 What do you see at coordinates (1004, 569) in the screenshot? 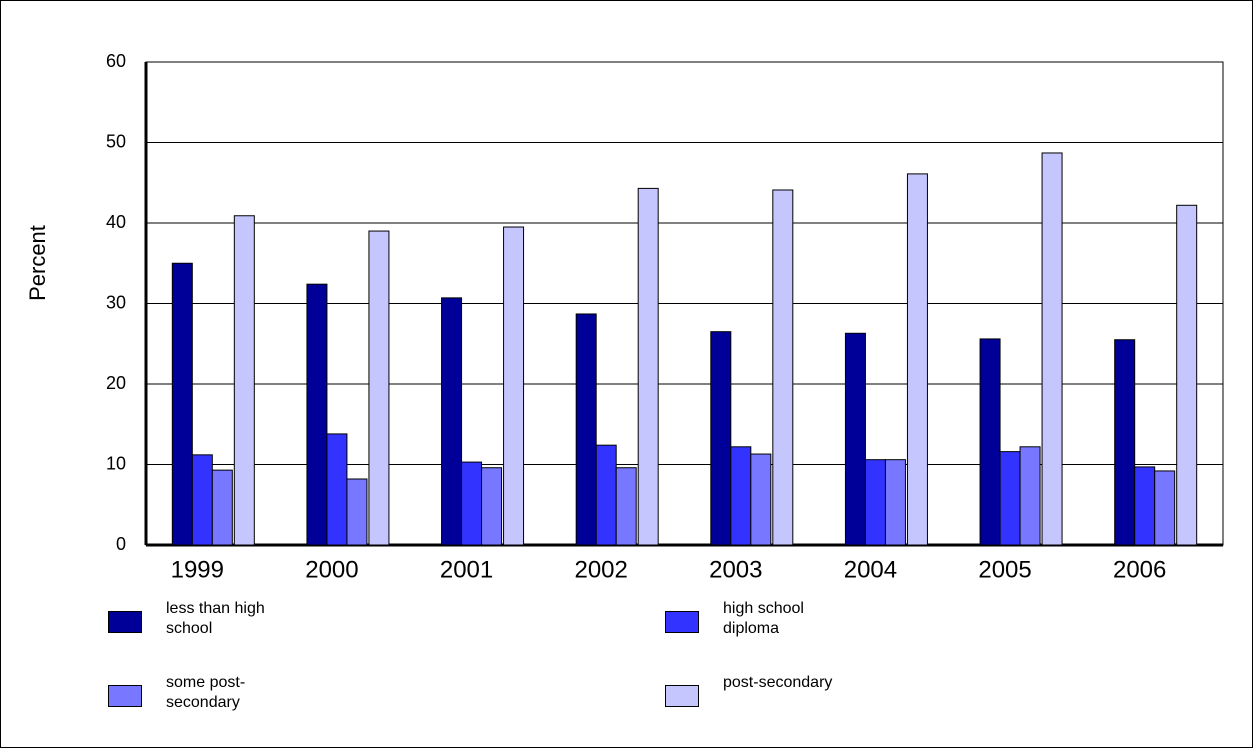
I see `x-tick-label: 2005` at bounding box center [1004, 569].